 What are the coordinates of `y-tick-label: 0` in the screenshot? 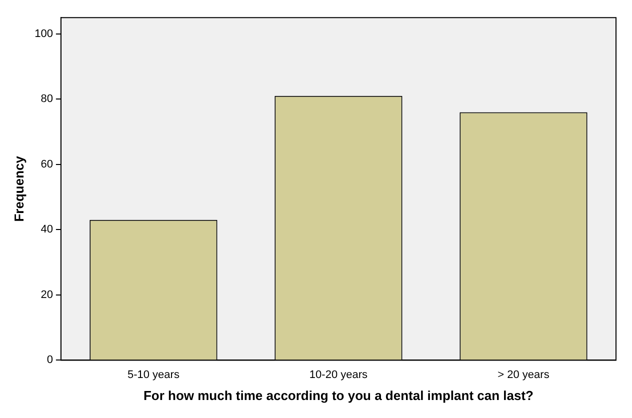 It's located at (49, 360).